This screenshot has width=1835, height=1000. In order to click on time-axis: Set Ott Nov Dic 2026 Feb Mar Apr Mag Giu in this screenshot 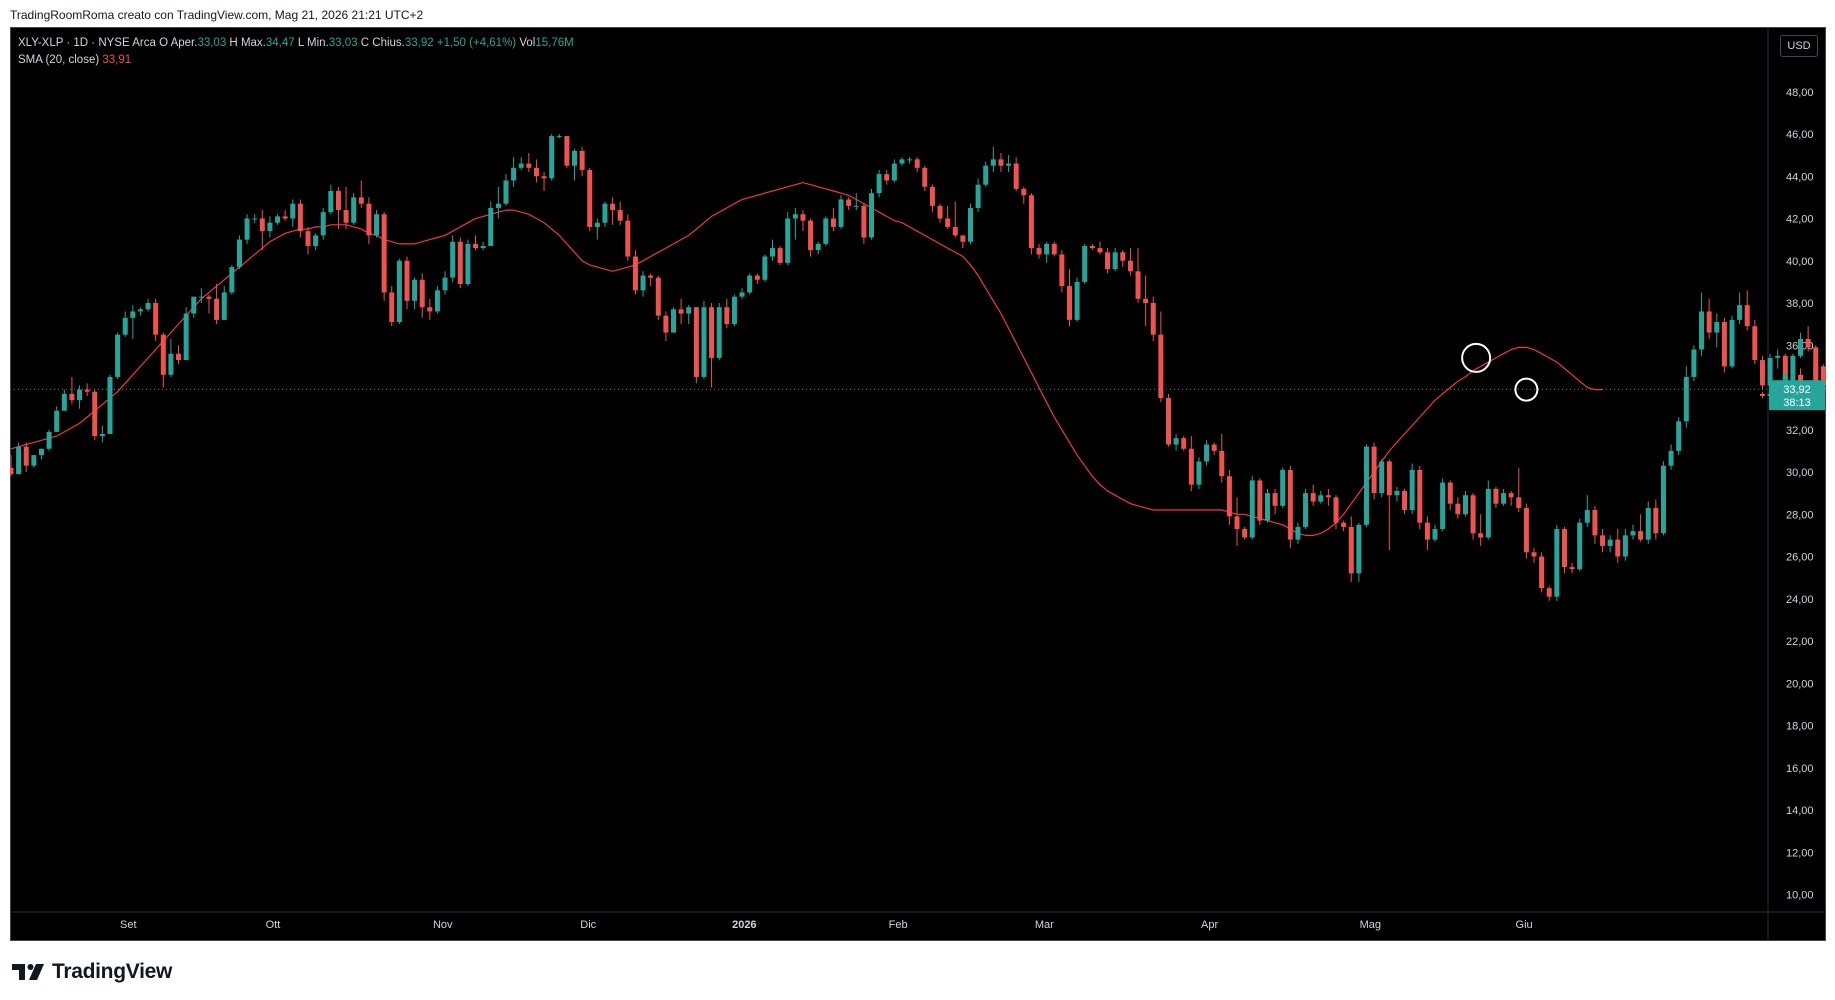, I will do `click(826, 925)`.